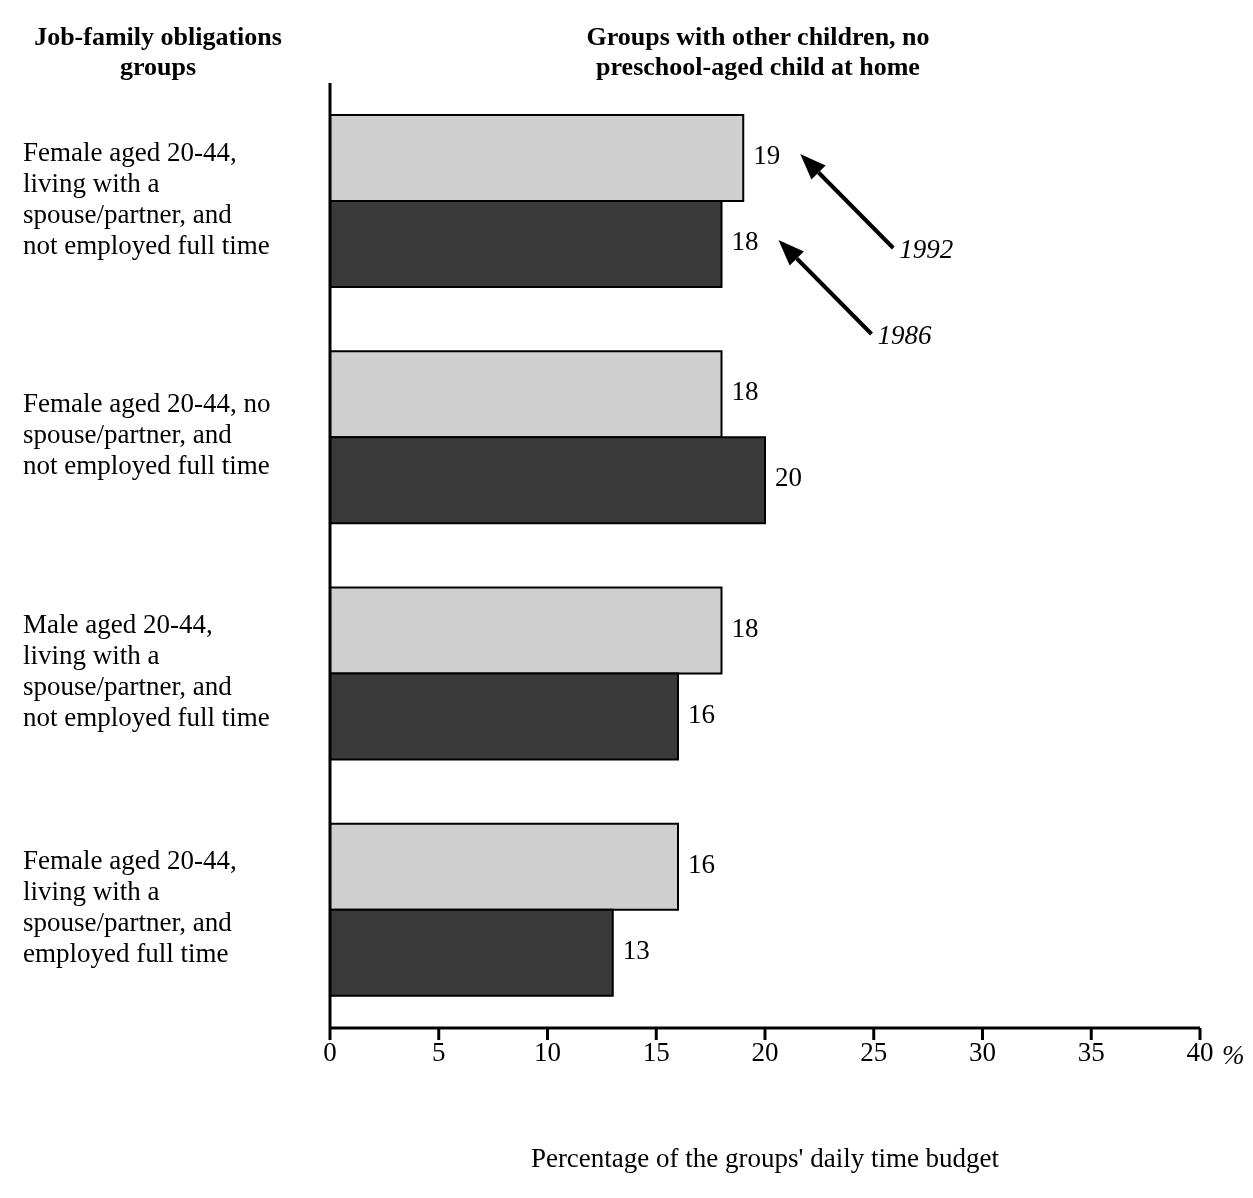 This screenshot has height=1198, width=1253. I want to click on x-tick-label: 10, so click(547, 1052).